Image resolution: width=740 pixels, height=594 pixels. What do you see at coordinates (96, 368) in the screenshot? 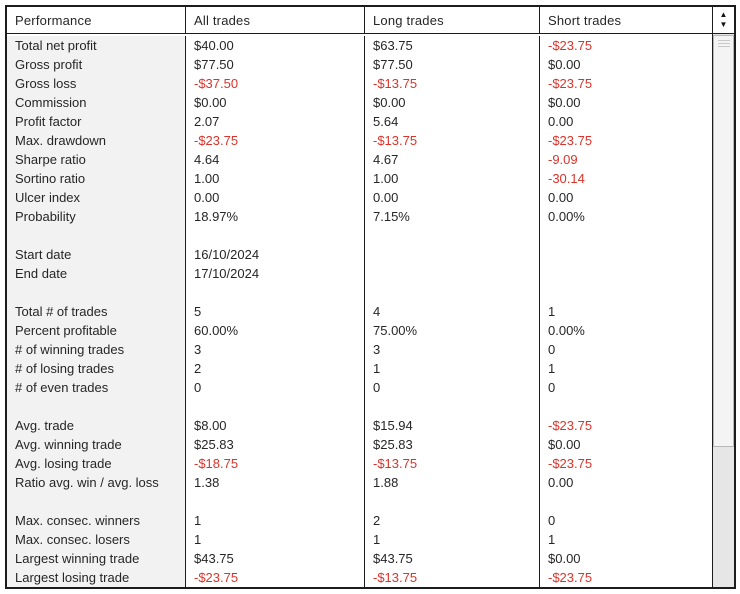
I see `row-label: # of losing trades` at bounding box center [96, 368].